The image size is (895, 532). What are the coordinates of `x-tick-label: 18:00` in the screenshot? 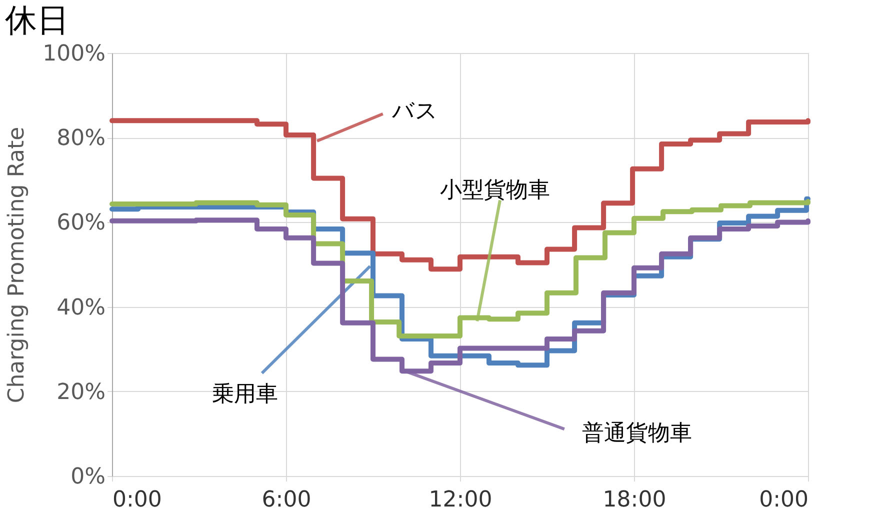 It's located at (634, 500).